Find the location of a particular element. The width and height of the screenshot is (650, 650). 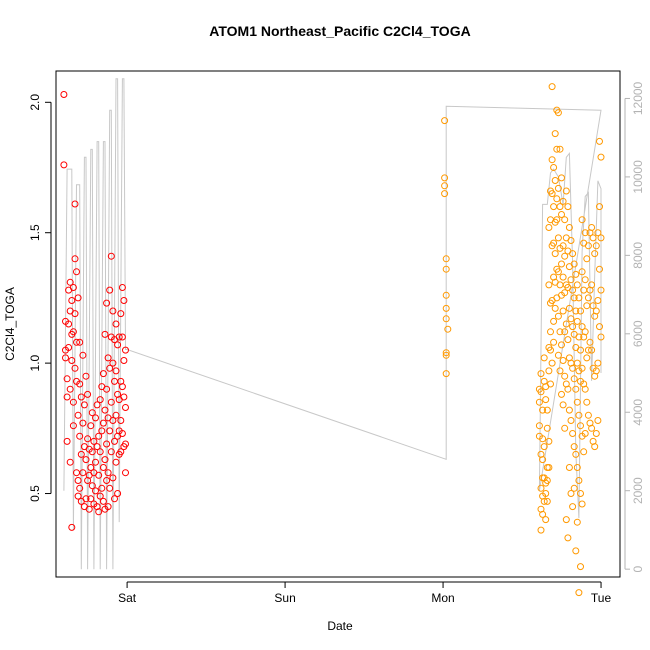

y-tick-label-left: 0.5 is located at coordinates (35, 493).